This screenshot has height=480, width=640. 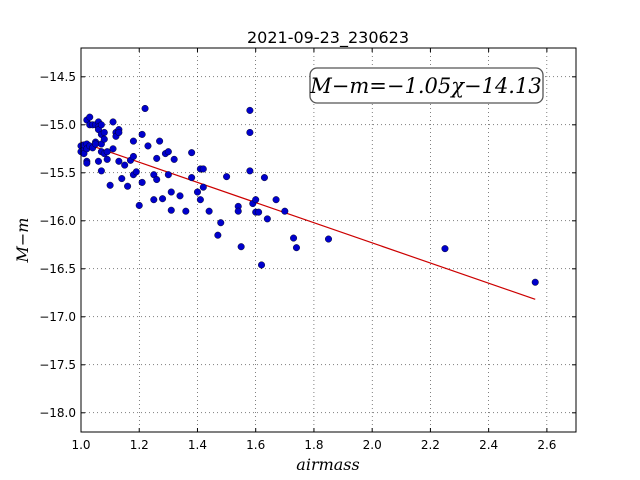 What do you see at coordinates (57, 365) in the screenshot?
I see `y-tick-label: −17.5` at bounding box center [57, 365].